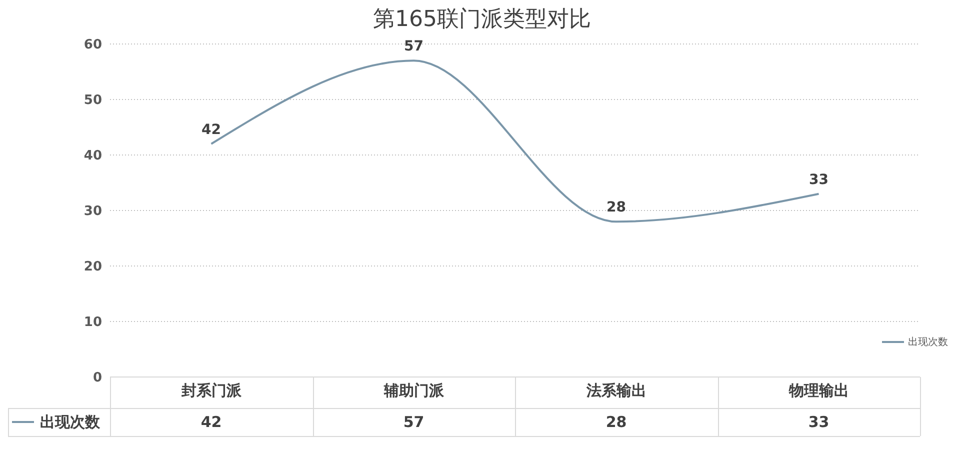  What do you see at coordinates (482, 20) in the screenshot?
I see `chart-title: 第165联门派类型对比` at bounding box center [482, 20].